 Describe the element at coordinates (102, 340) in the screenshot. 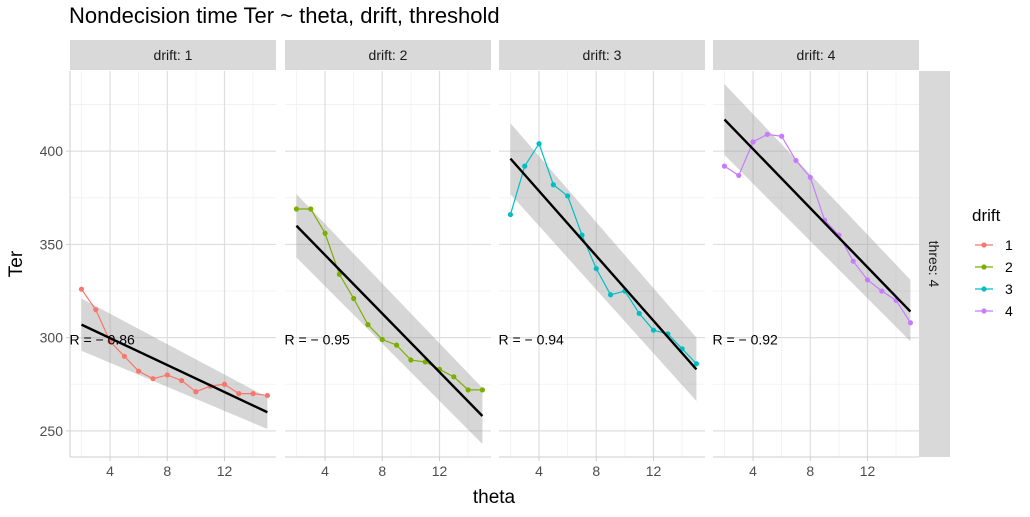

I see `correlation-label: R = − 0.86` at that location.